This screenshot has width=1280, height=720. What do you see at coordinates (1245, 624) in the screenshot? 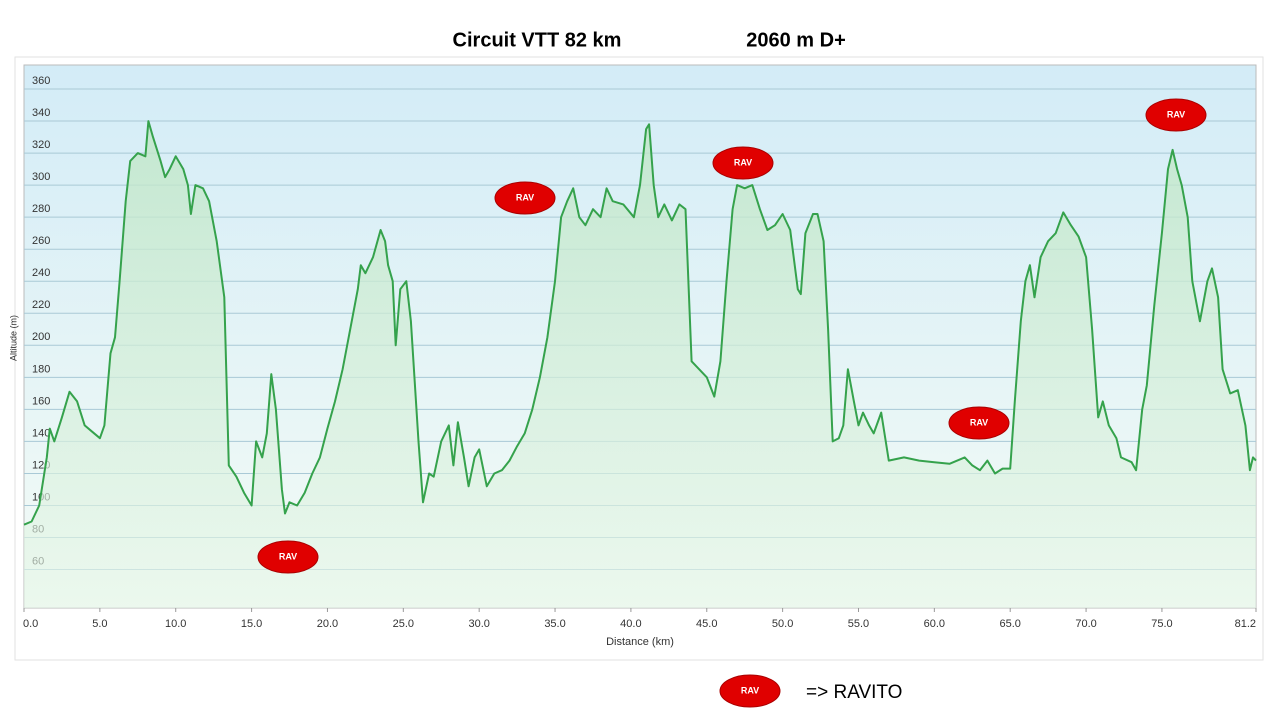
I see `x-tick-label: 81.2` at bounding box center [1245, 624].